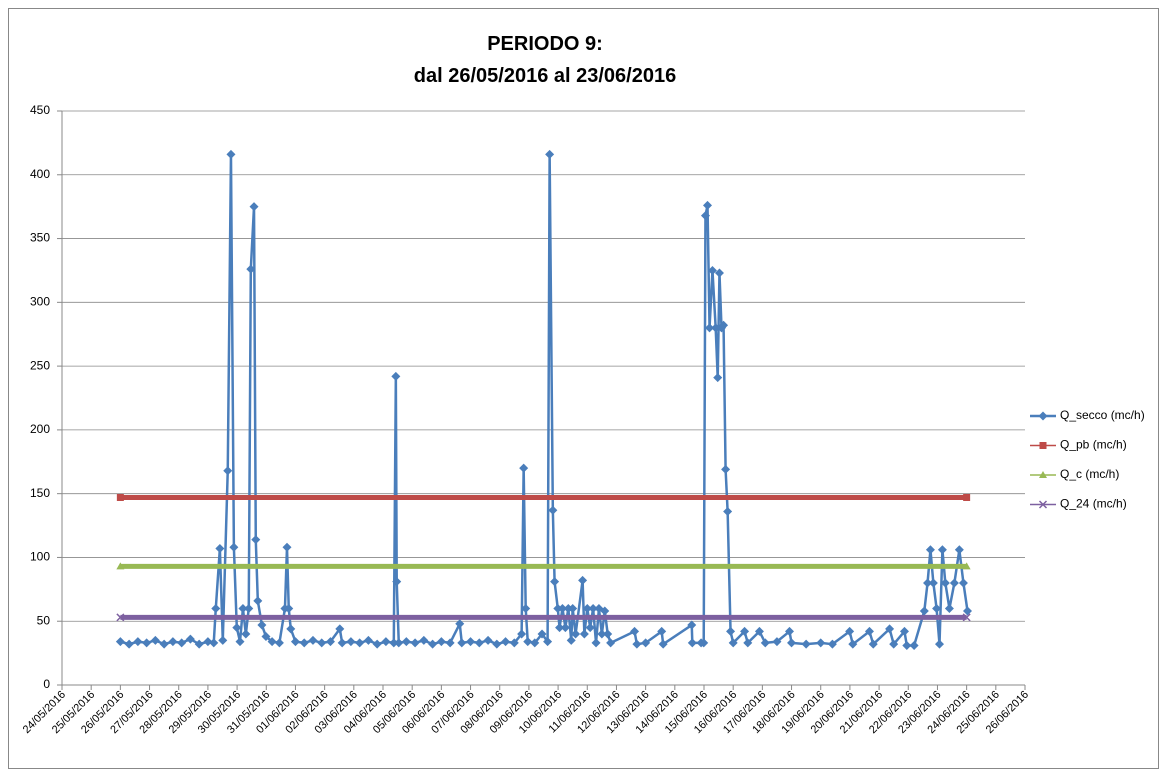 This screenshot has width=1164, height=774. Describe the element at coordinates (46, 684) in the screenshot. I see `y-tick-label: 0` at that location.